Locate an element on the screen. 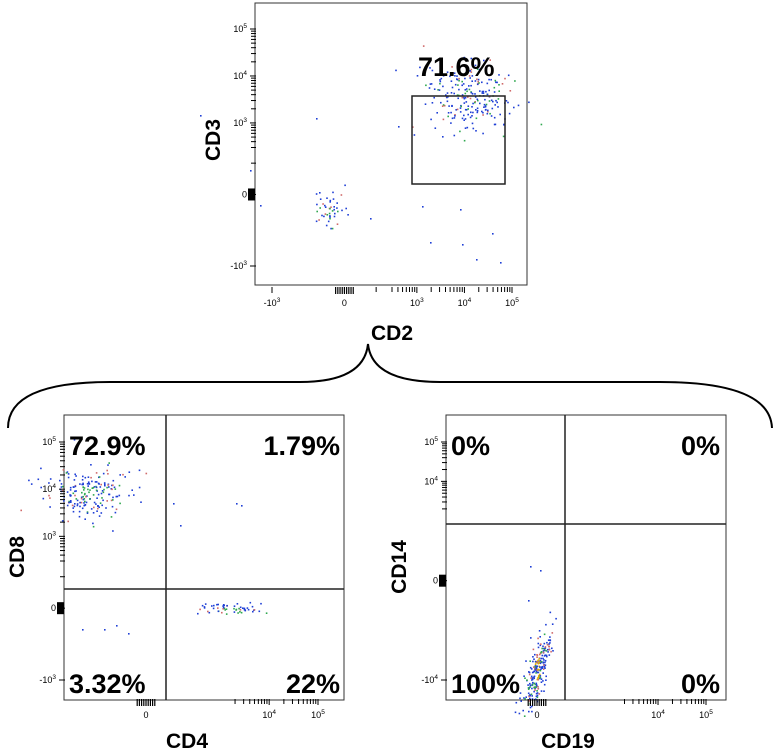  dot-cloud is located at coordinates (371, 154).